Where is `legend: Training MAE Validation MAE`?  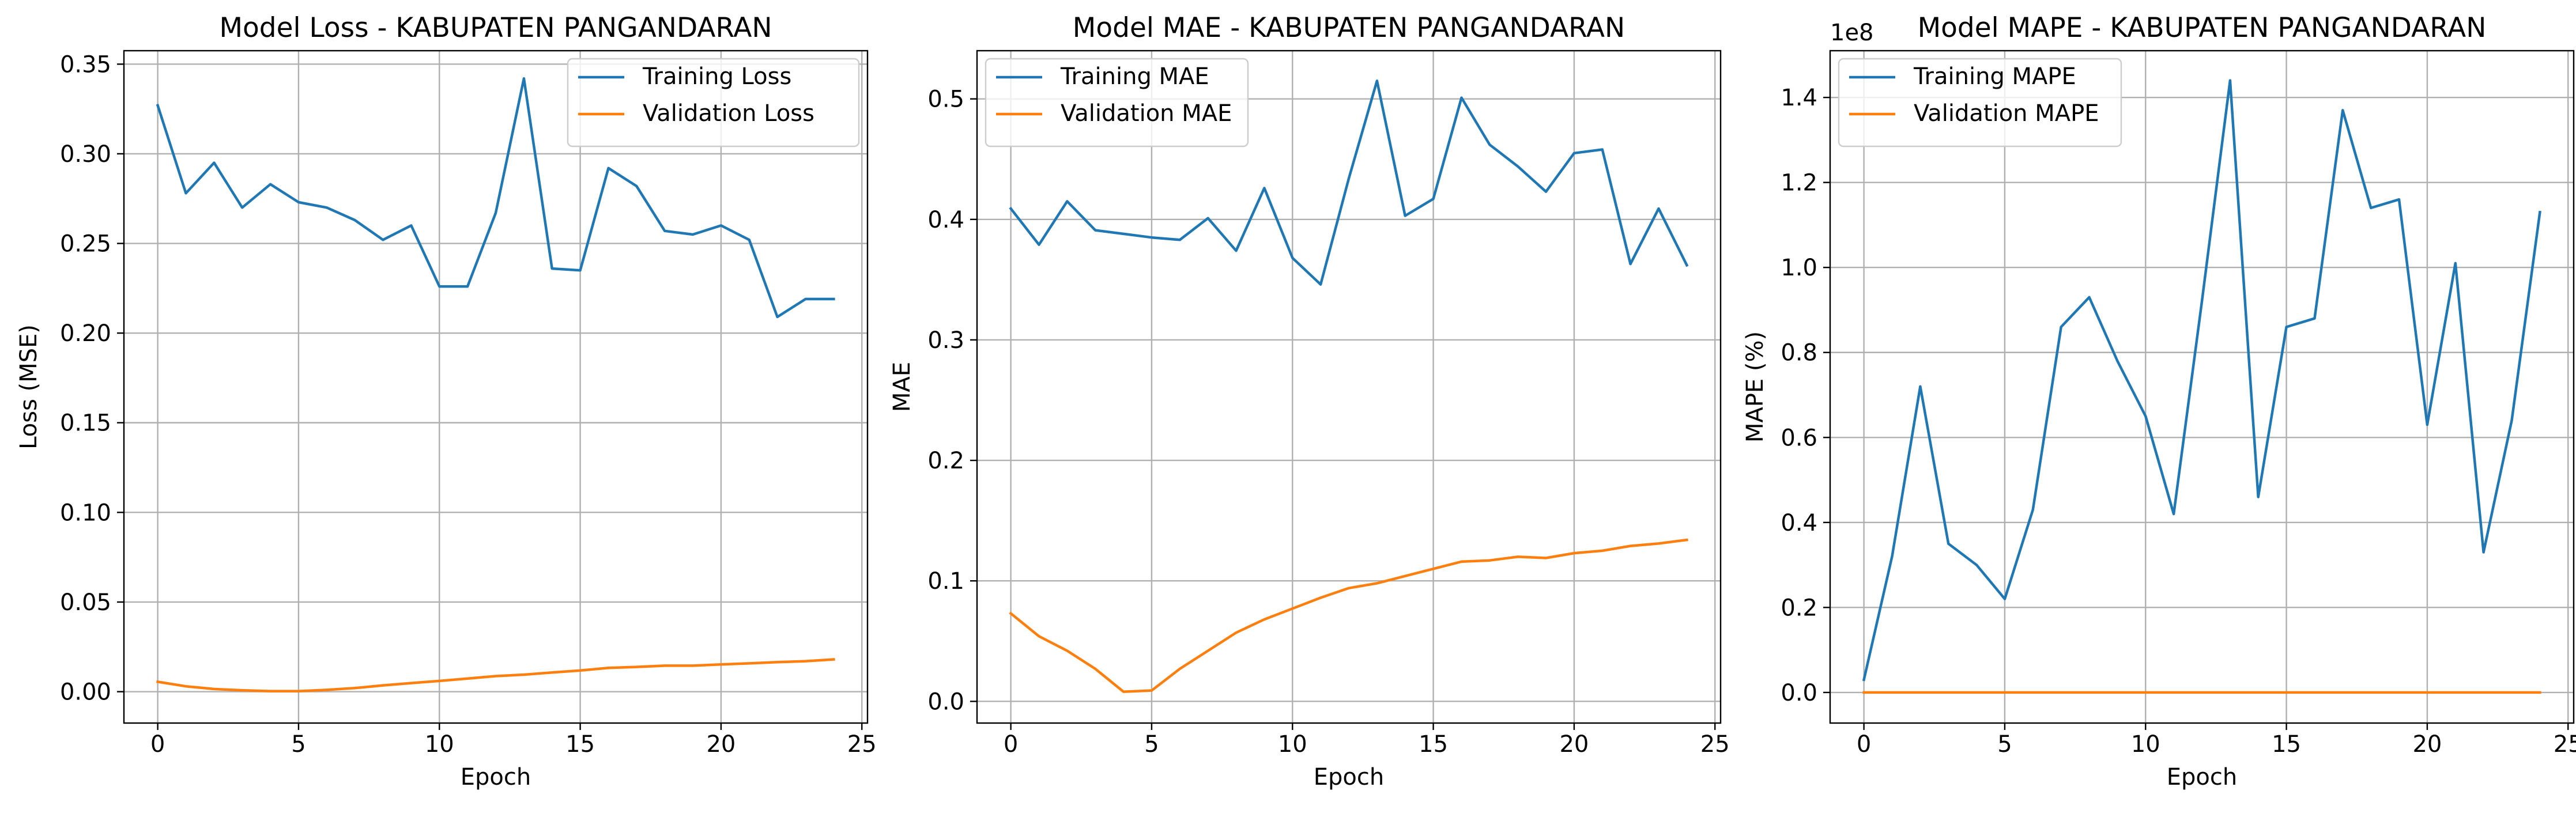 legend: Training MAE Validation MAE is located at coordinates (1117, 102).